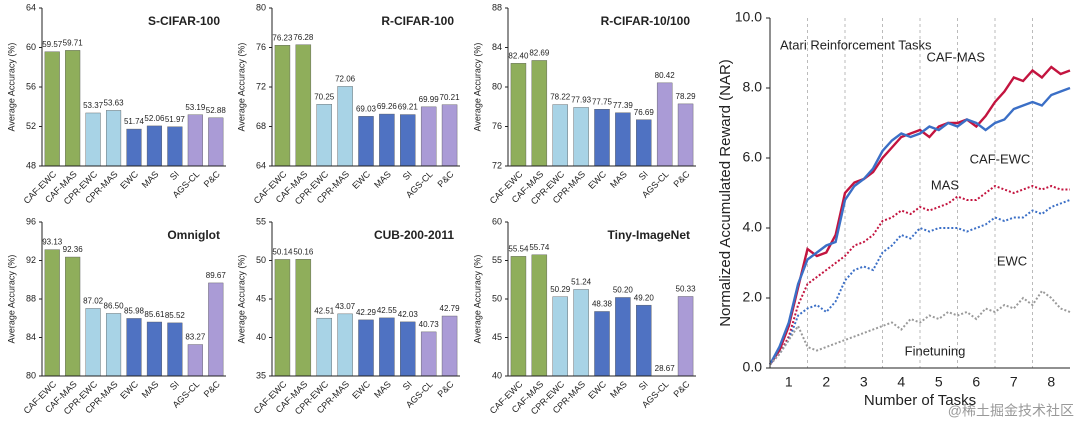 The image size is (1080, 426). I want to click on value-label: 69.99, so click(429, 99).